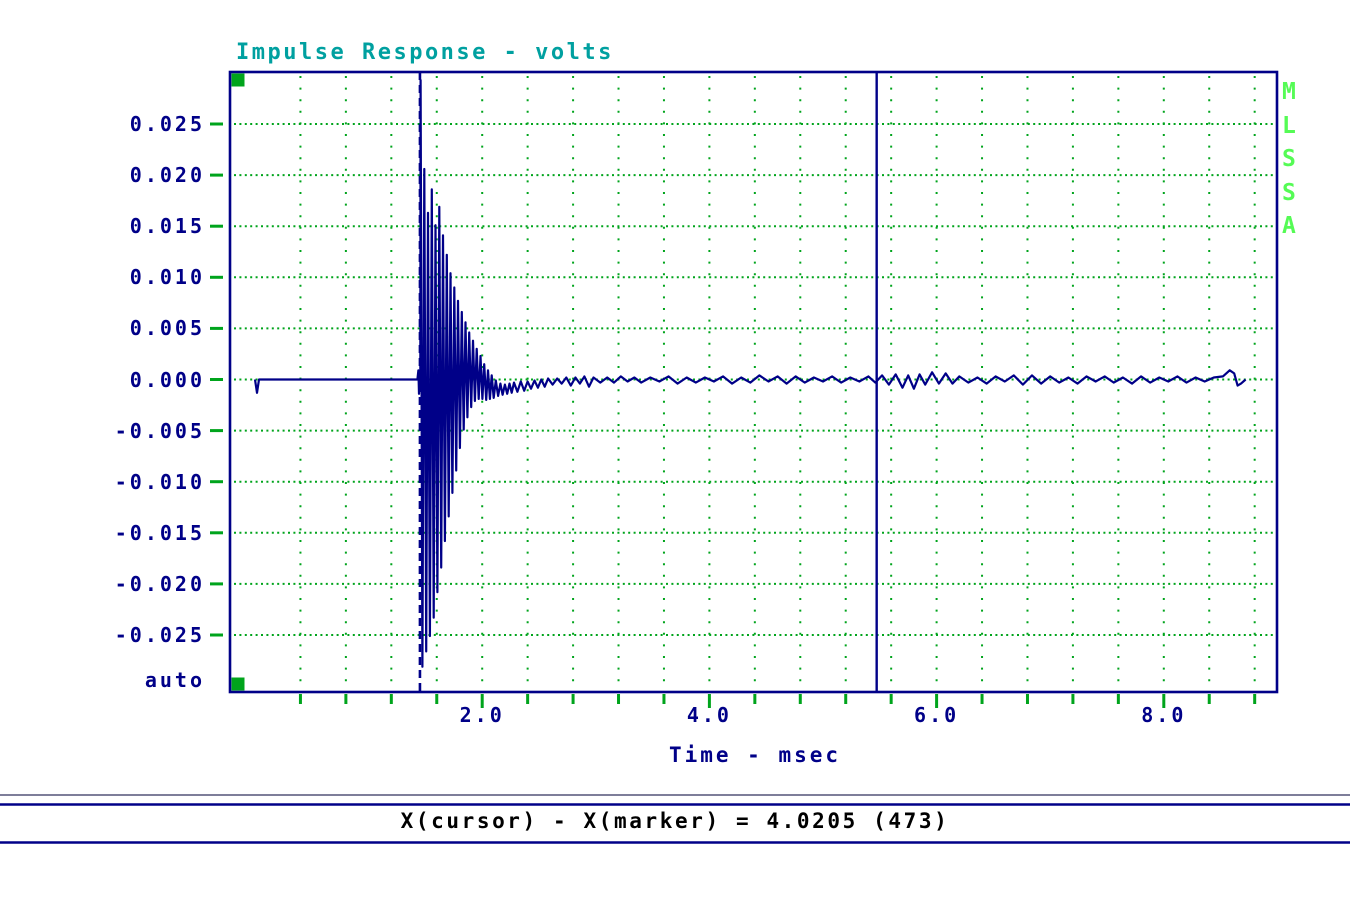 The width and height of the screenshot is (1350, 900). I want to click on x-tick-label: 6.0, so click(937, 715).